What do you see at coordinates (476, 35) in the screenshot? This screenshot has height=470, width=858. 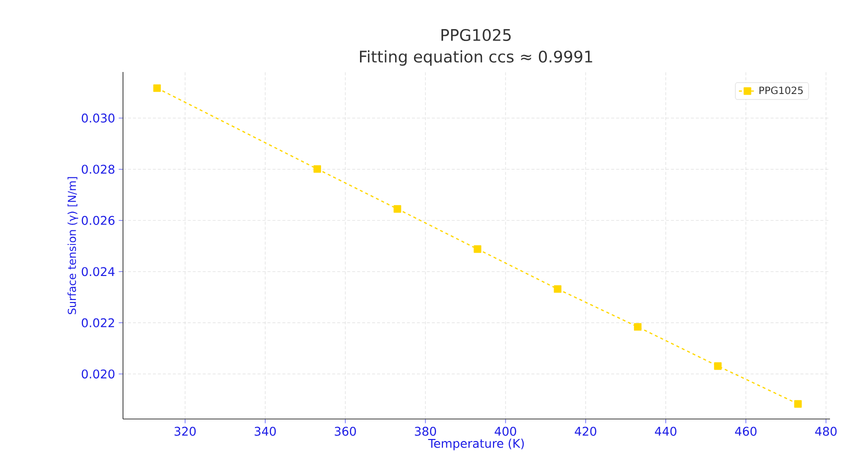 I see `chart-title: PPG1025` at bounding box center [476, 35].